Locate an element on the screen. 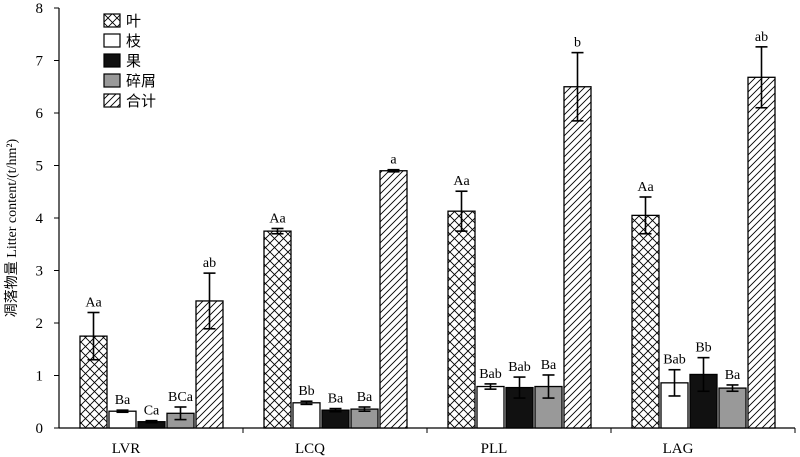  y-tick-label: 3 is located at coordinates (40, 272).